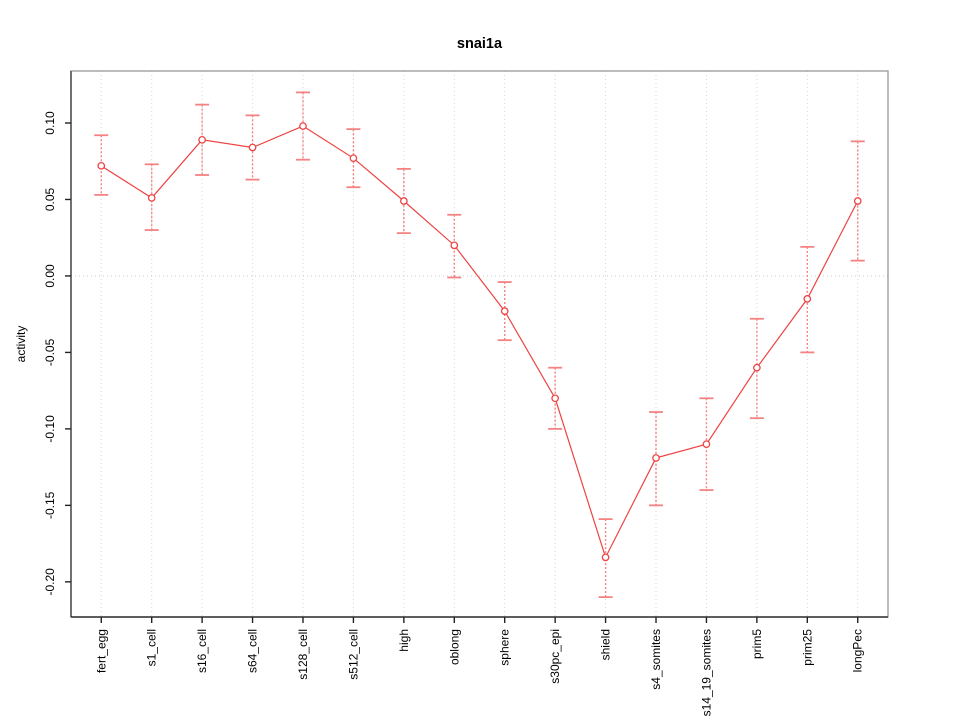  I want to click on x-tick-label: high, so click(404, 640).